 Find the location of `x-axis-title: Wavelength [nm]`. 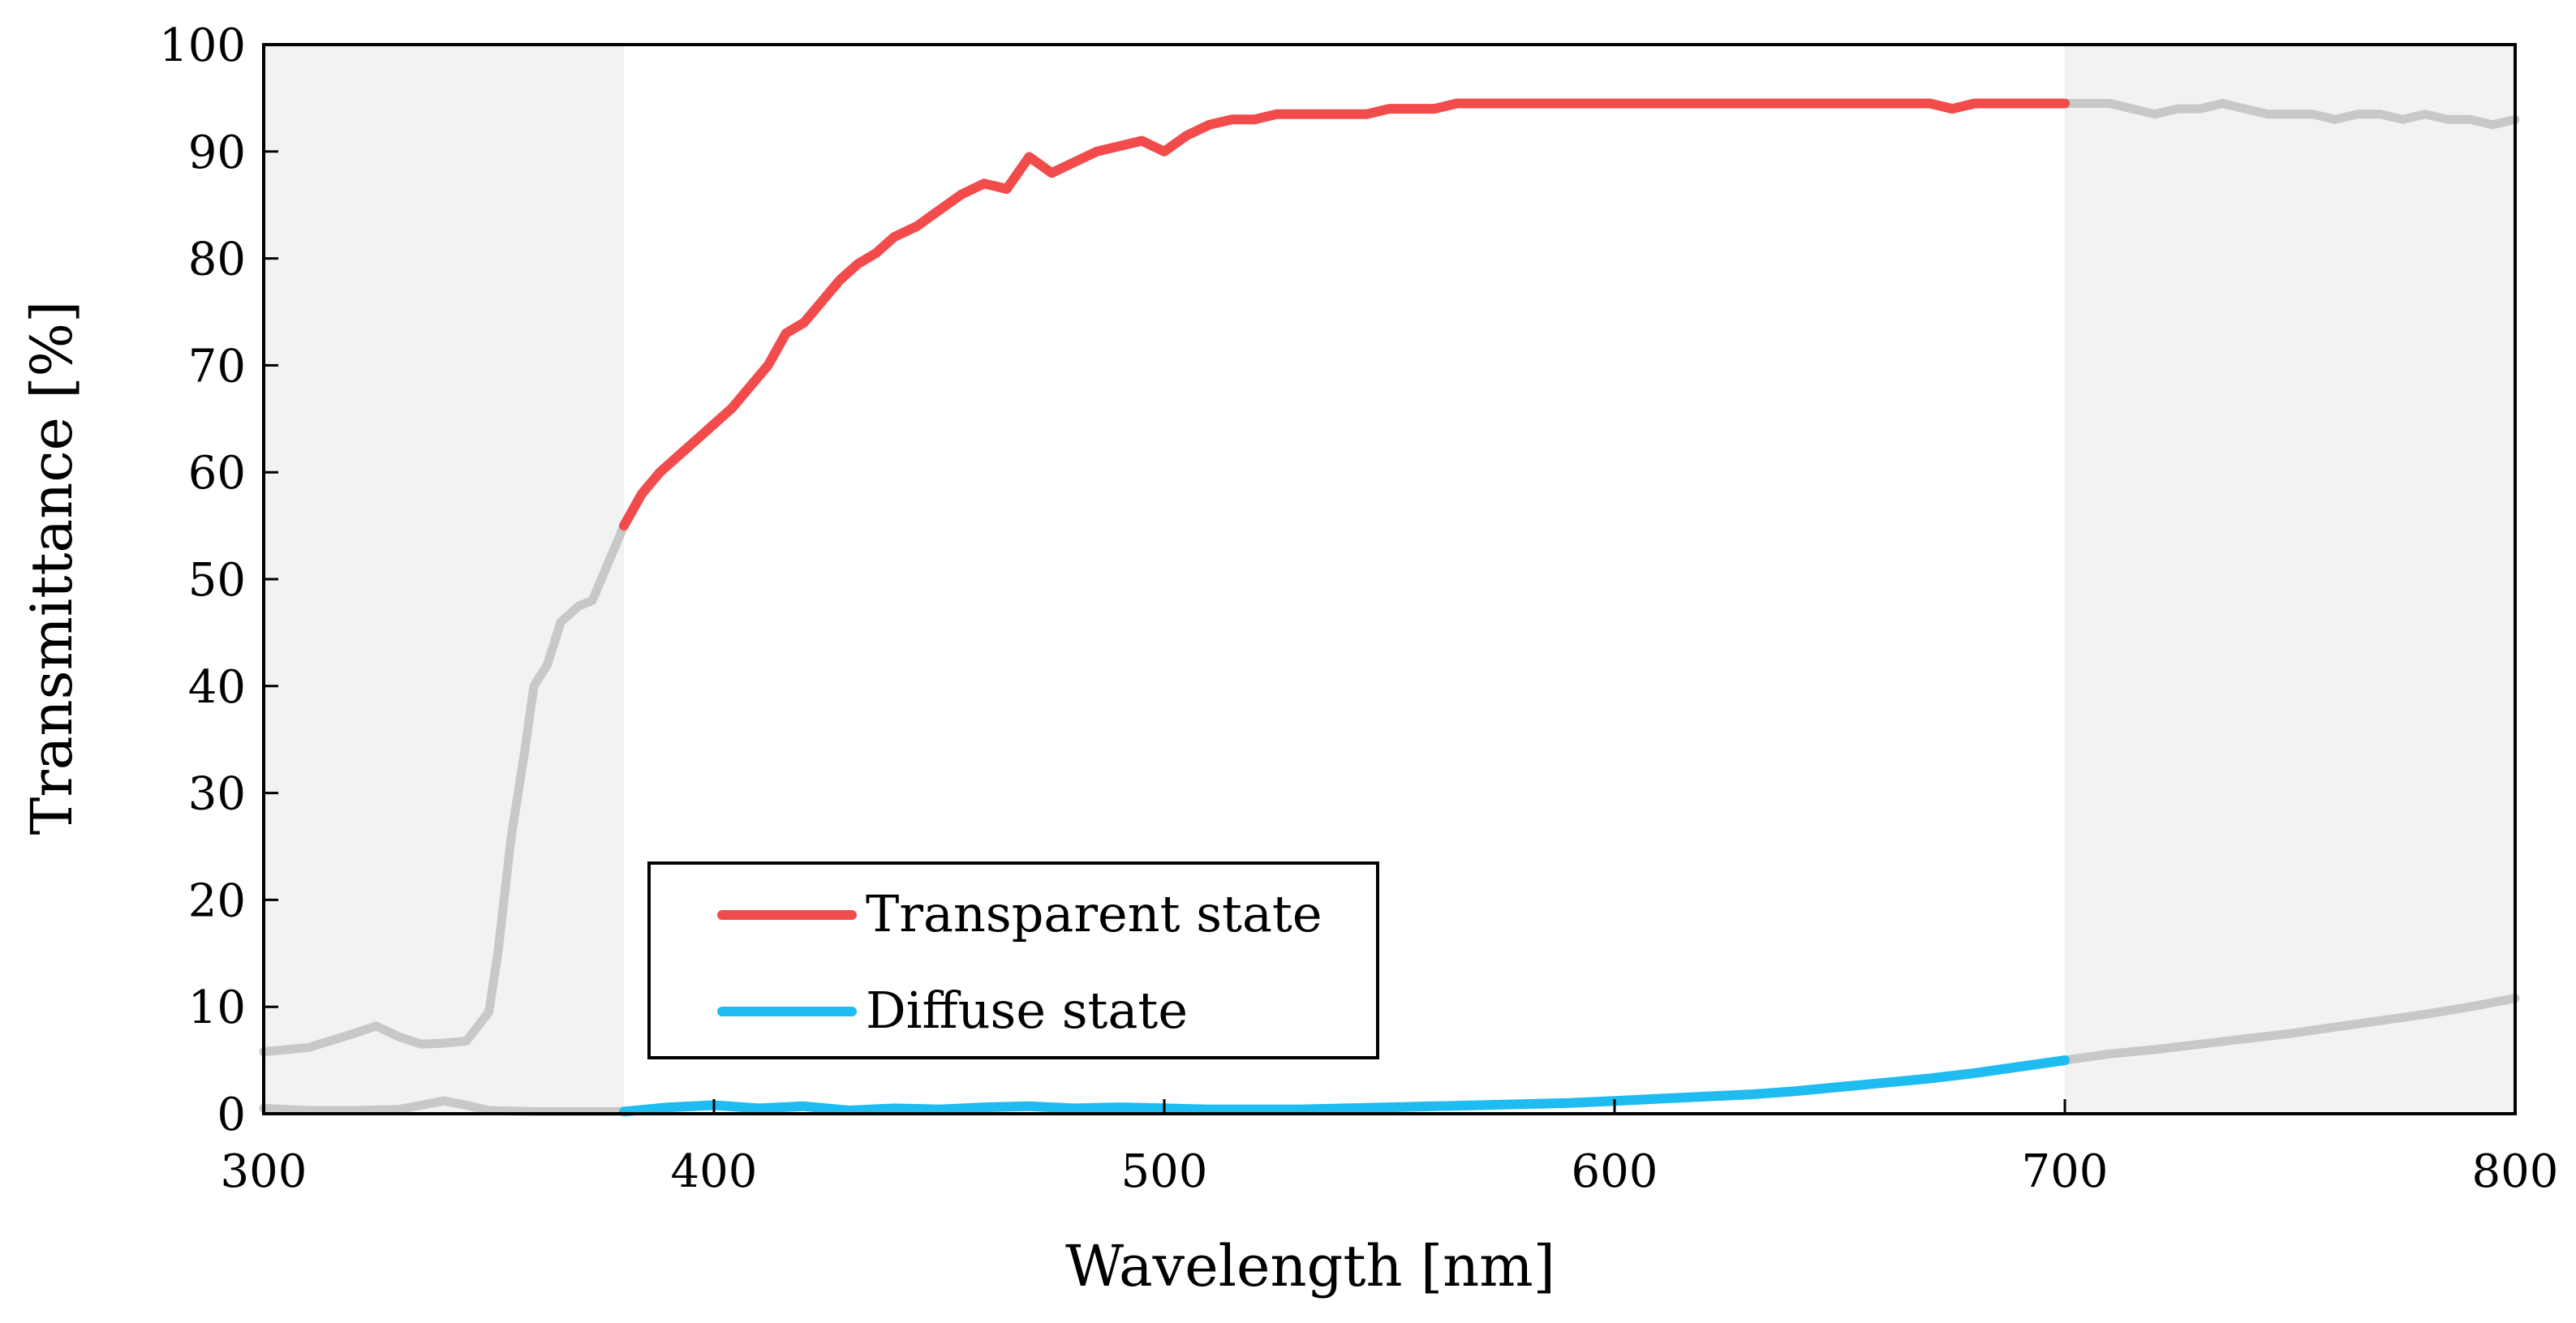

x-axis-title: Wavelength [nm] is located at coordinates (1310, 1266).